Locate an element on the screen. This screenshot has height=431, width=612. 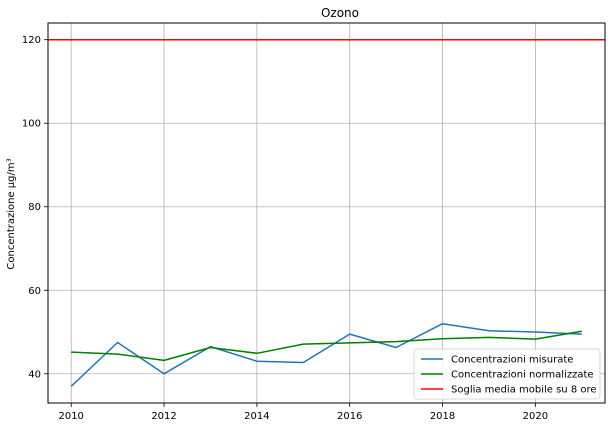
x-tick-label: 2012 is located at coordinates (163, 416).